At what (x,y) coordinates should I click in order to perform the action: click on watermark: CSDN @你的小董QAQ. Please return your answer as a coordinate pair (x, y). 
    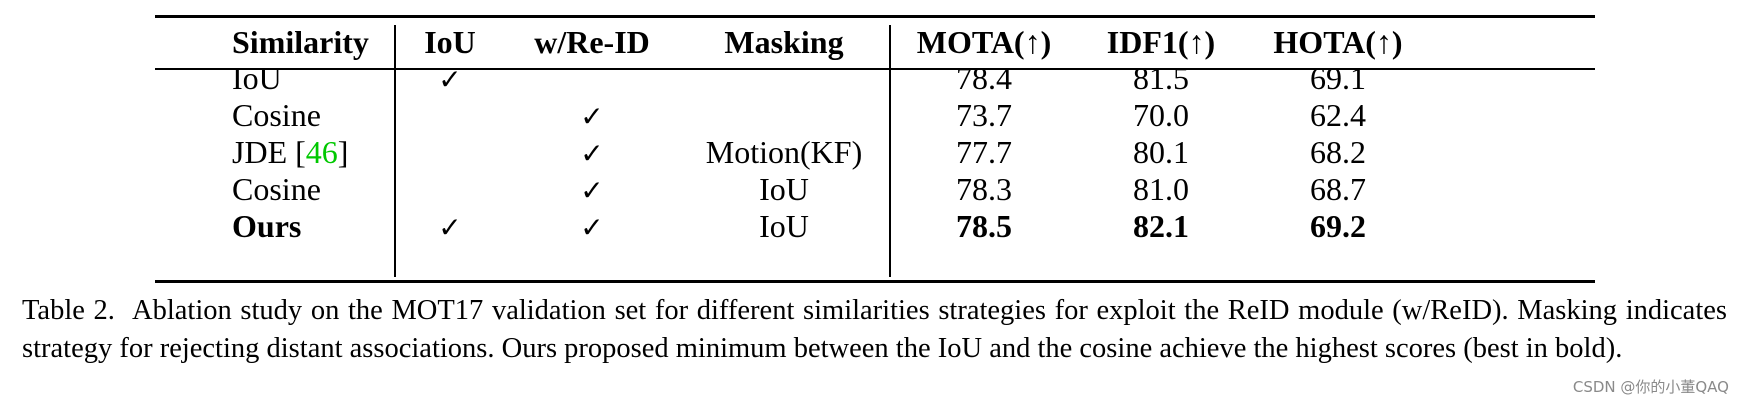
    Looking at the image, I should click on (1650, 387).